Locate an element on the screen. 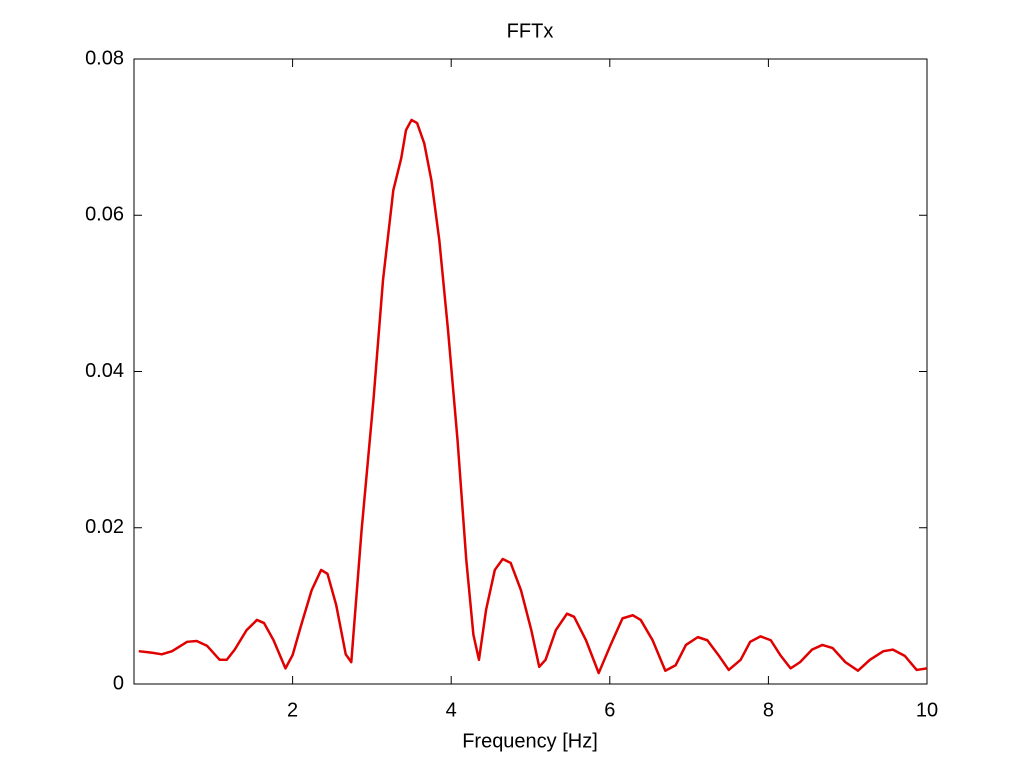 The image size is (1024, 770). x-tick-label: 4 is located at coordinates (451, 710).